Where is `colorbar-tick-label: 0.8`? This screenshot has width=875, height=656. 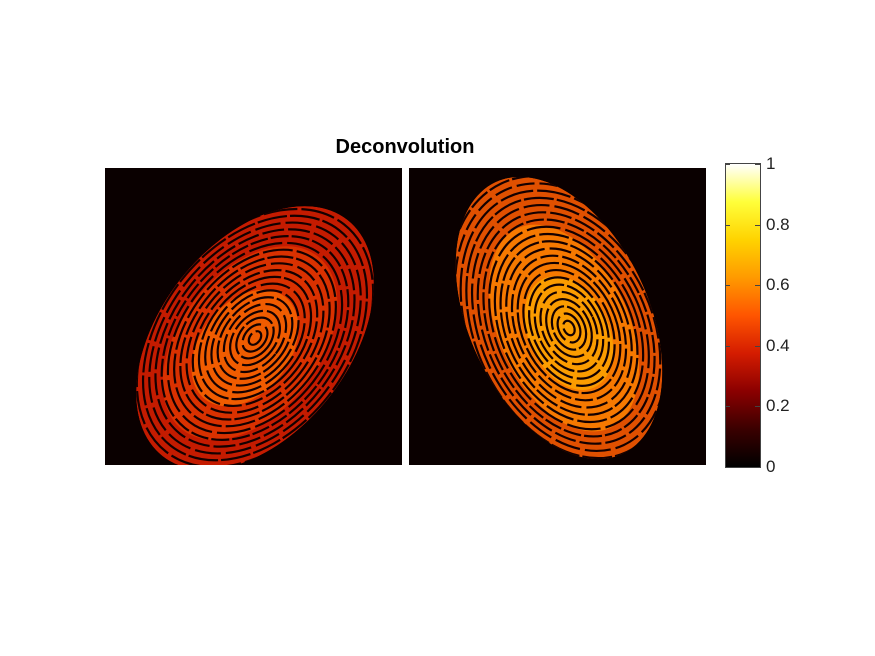 colorbar-tick-label: 0.8 is located at coordinates (778, 224).